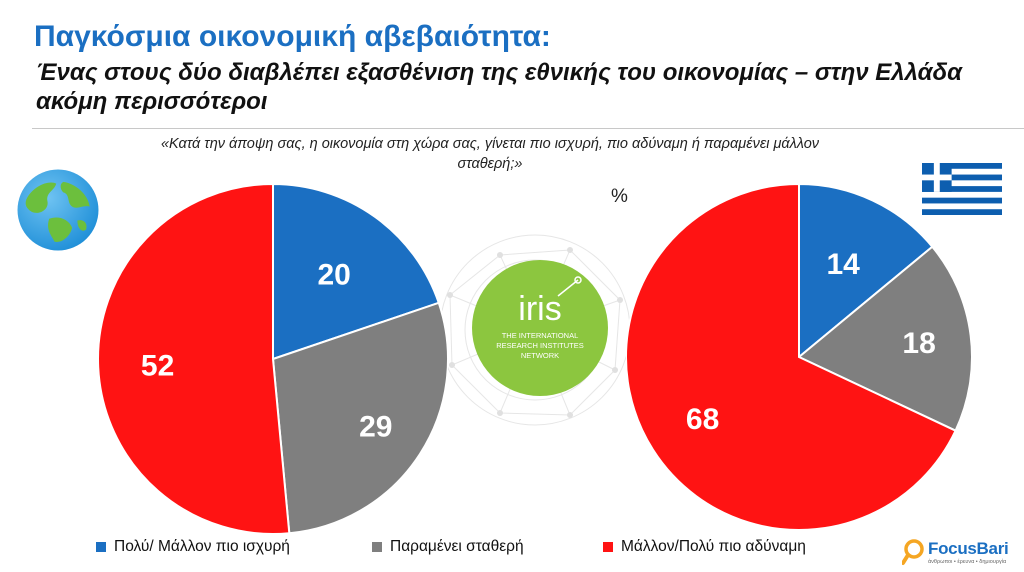 The height and width of the screenshot is (572, 1024). I want to click on iris-logo-line2: RESEARCH INSTITUTES, so click(540, 345).